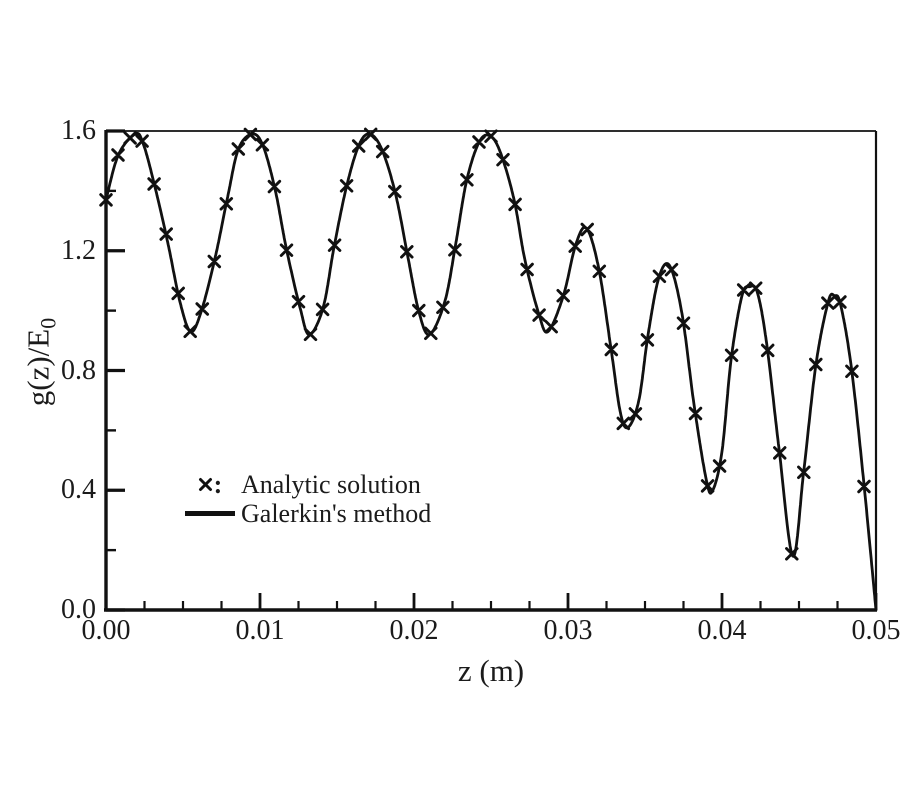  Describe the element at coordinates (568, 630) in the screenshot. I see `x-tick-label: 0.03` at that location.